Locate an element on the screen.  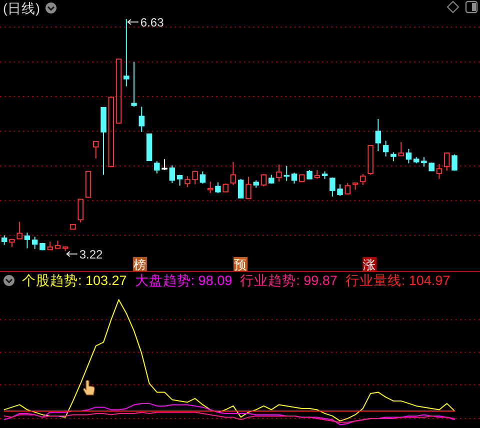
legend: 个股趋势: 103.27 大盘趋势: 98.09 行业趋势: 99.87 行业量线: 104.97 is located at coordinates (236, 280).